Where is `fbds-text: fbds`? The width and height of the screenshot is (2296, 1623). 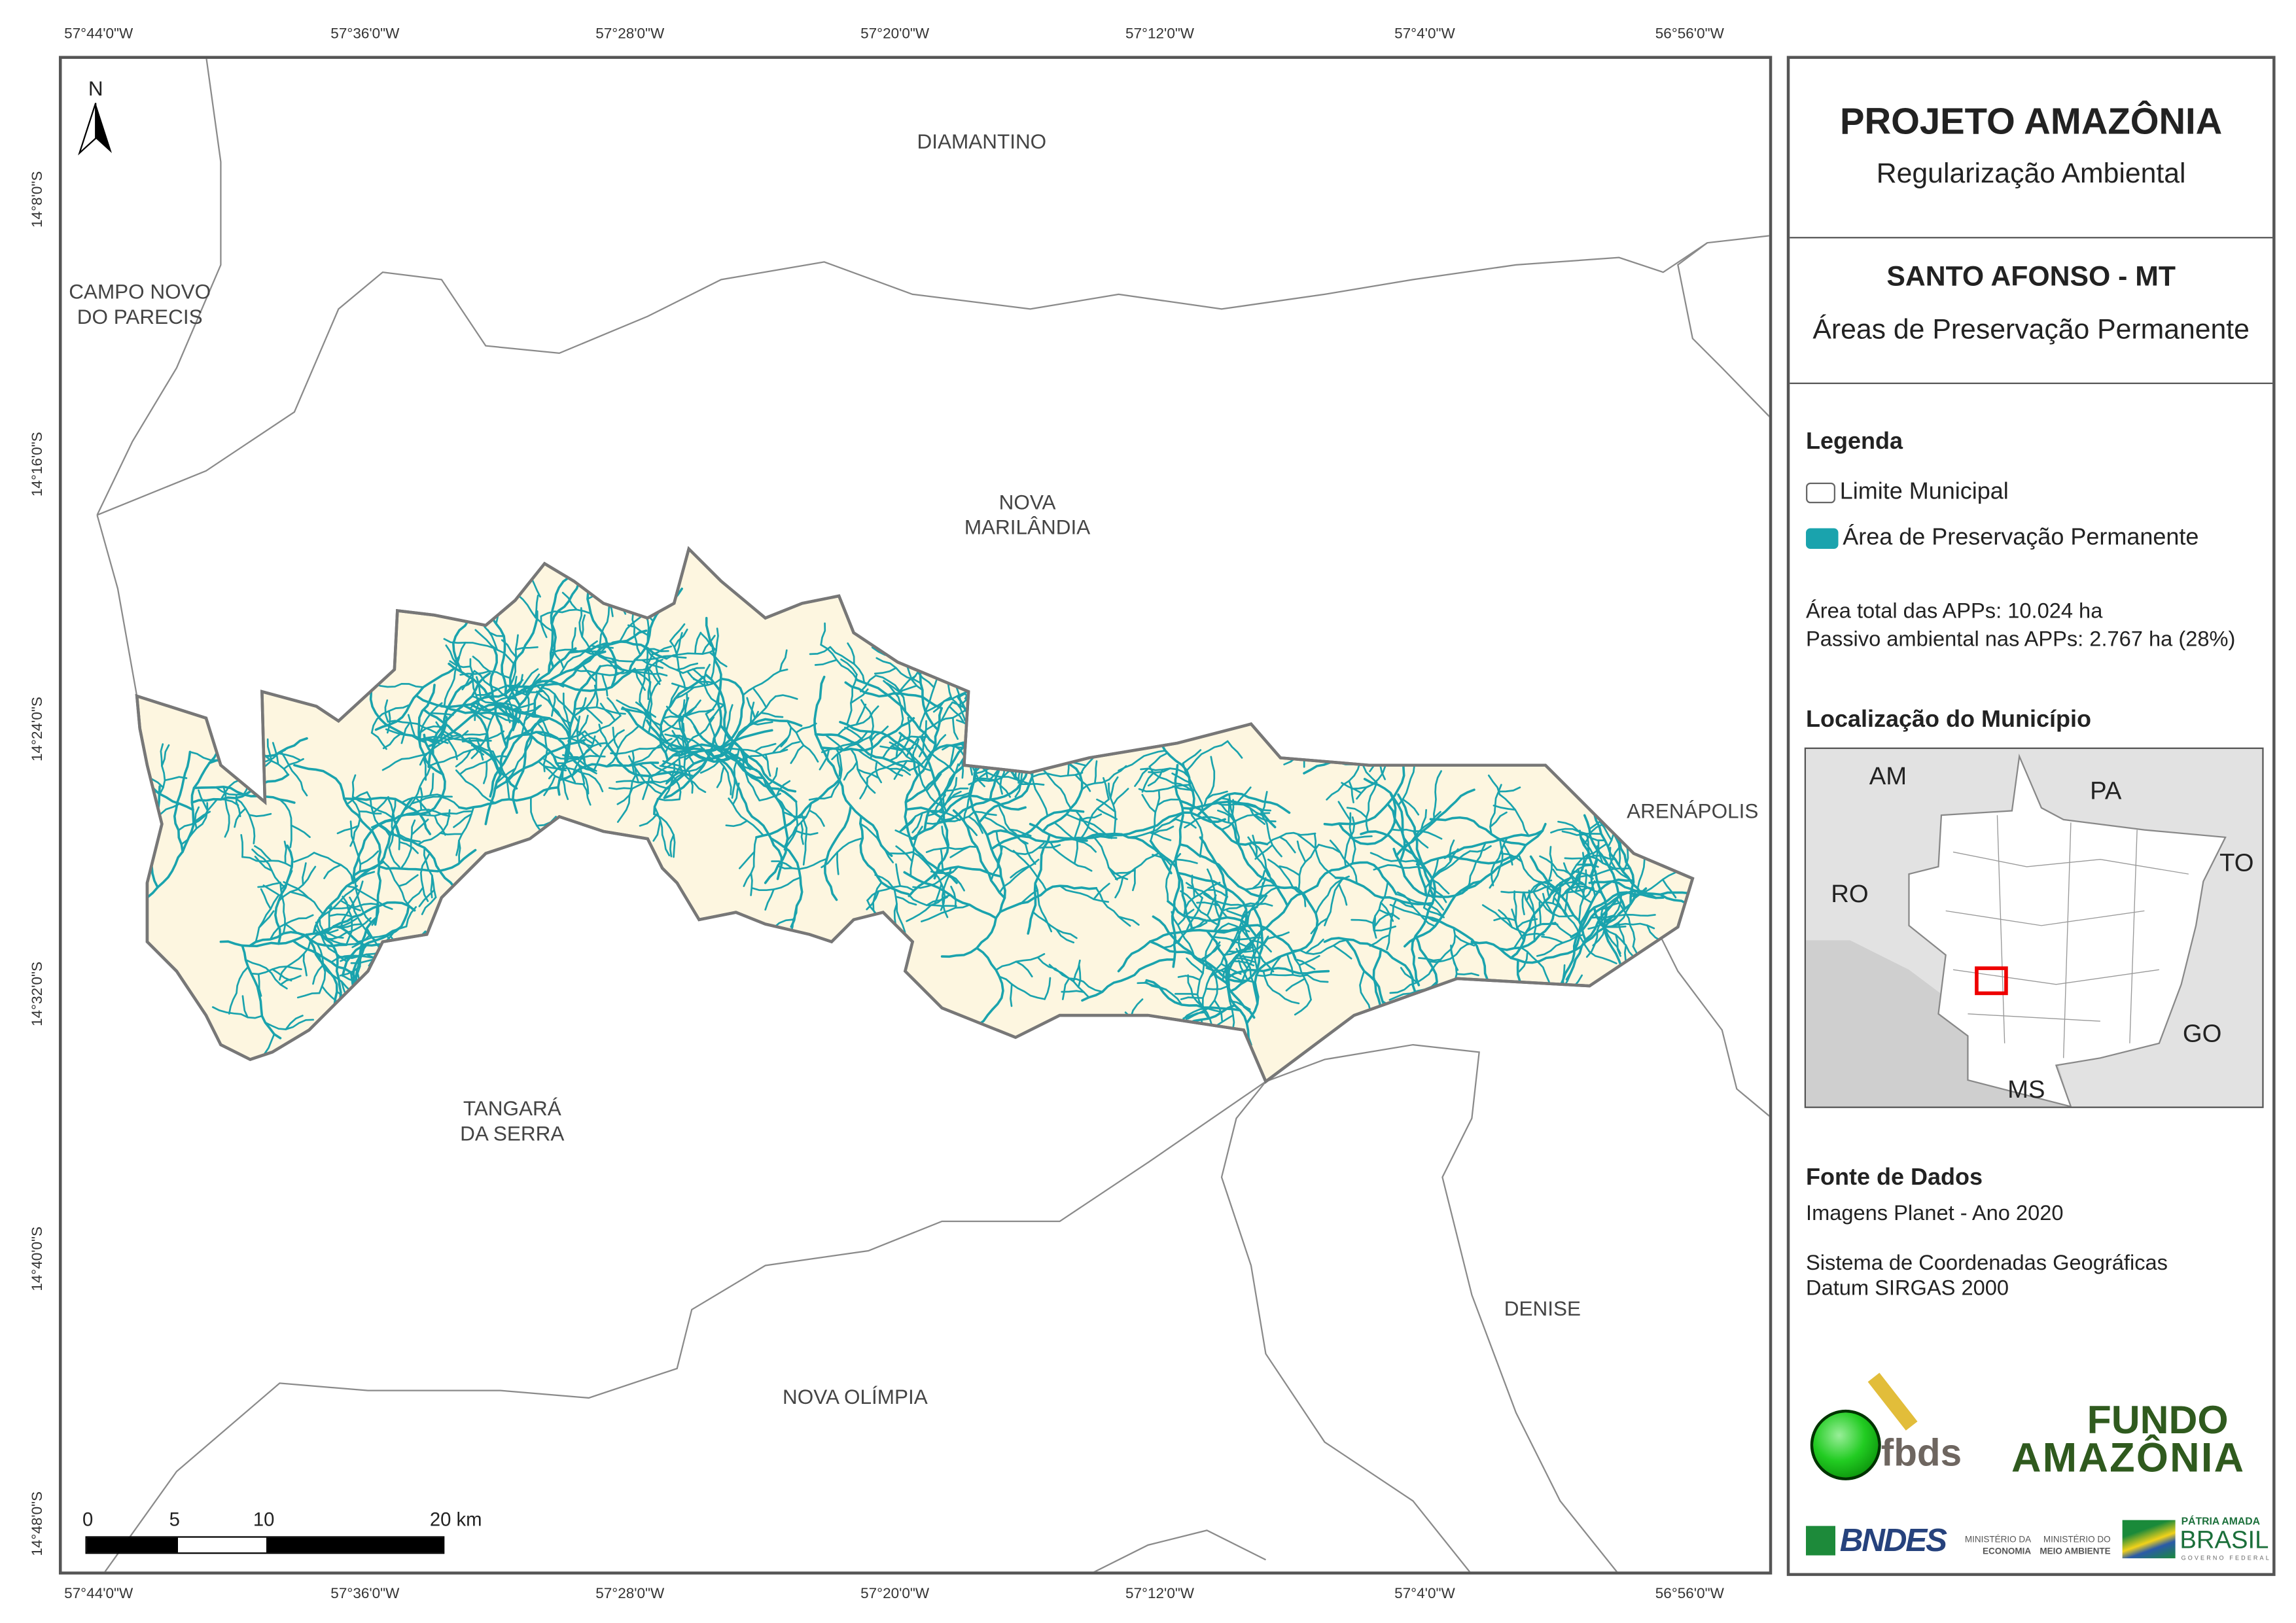
fbds-text: fbds is located at coordinates (1921, 1452).